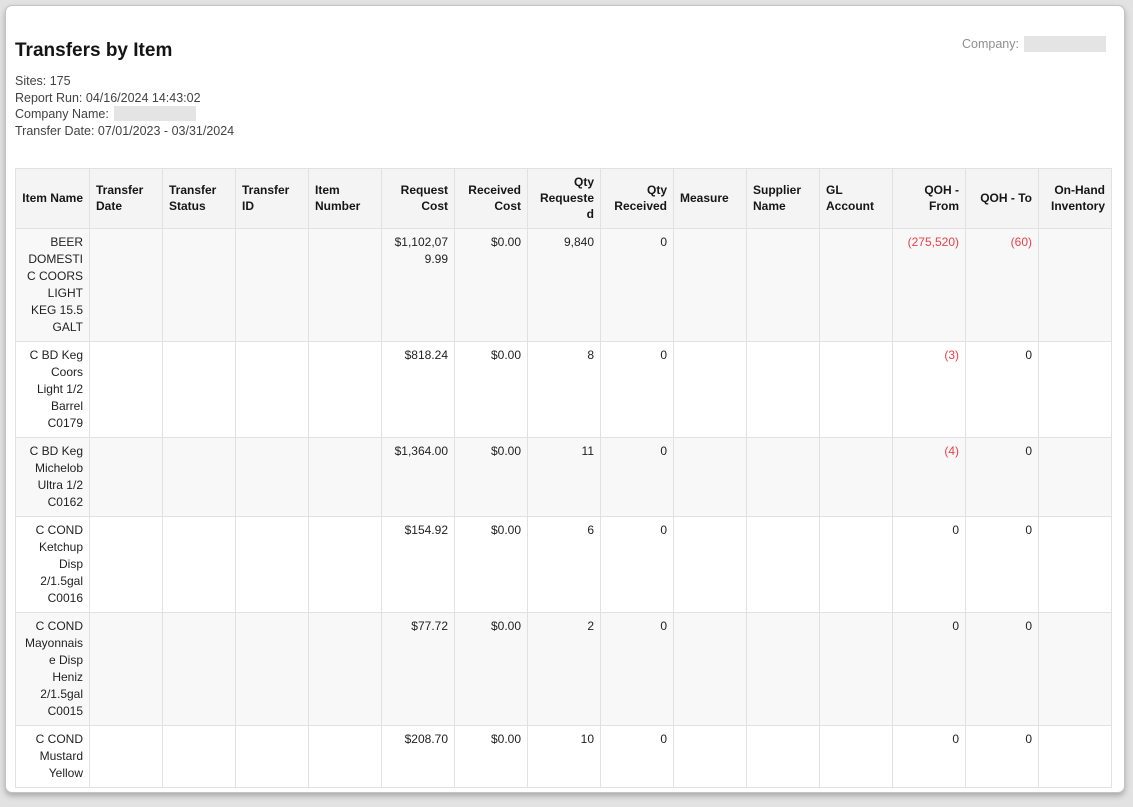  I want to click on column-header-transfer-id: Transfer ID, so click(272, 198).